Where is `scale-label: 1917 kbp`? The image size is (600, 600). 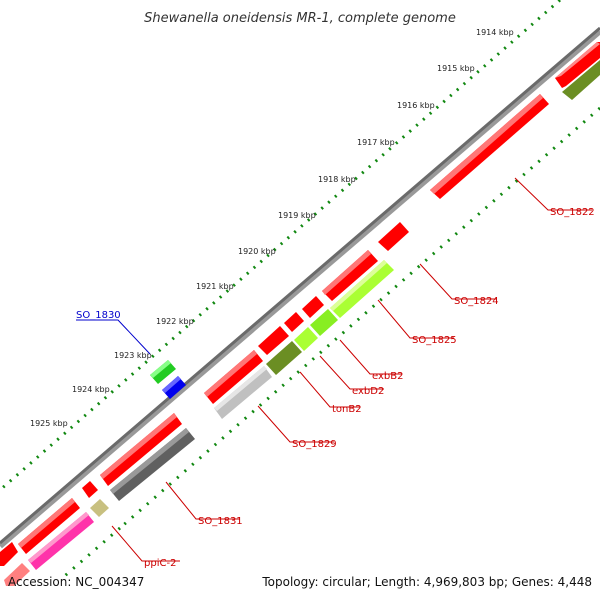
scale-label: 1917 kbp is located at coordinates (376, 142).